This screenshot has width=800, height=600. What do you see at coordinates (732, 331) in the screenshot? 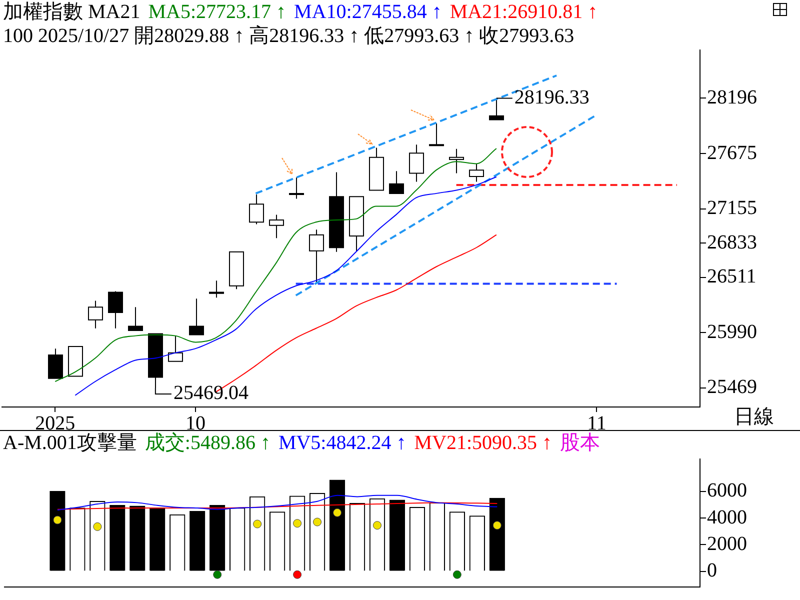
I see `y-tick-label: 25990` at bounding box center [732, 331].